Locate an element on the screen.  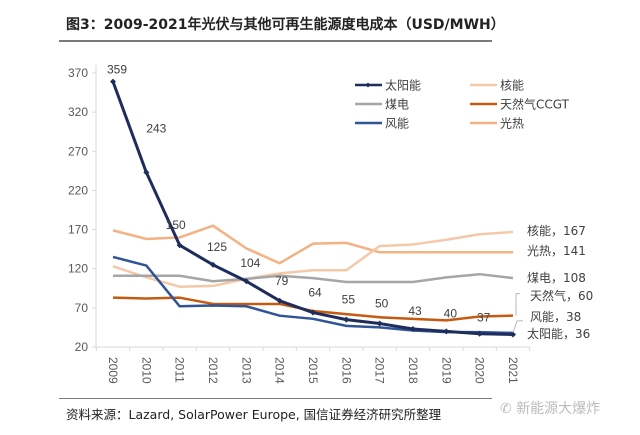
end-label: 光热，141 is located at coordinates (556, 251).